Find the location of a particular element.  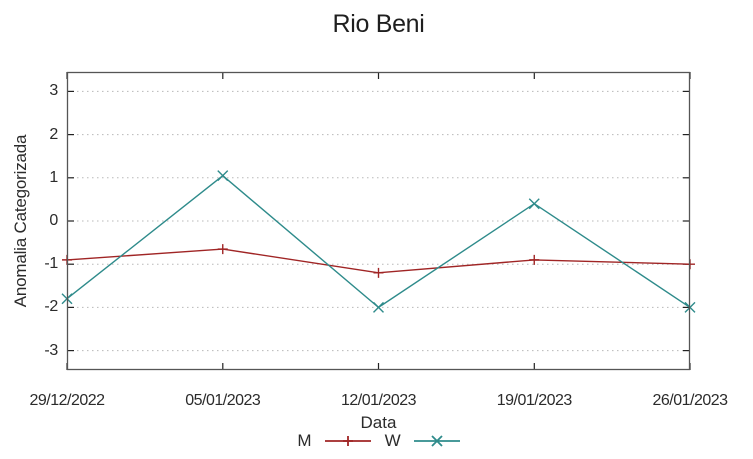

y-tick-label: 2 is located at coordinates (53, 134).